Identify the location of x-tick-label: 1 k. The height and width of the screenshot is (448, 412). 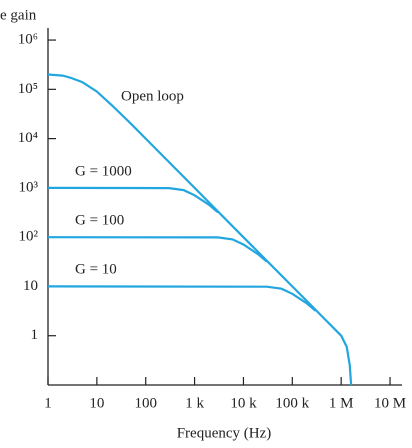
(194, 403).